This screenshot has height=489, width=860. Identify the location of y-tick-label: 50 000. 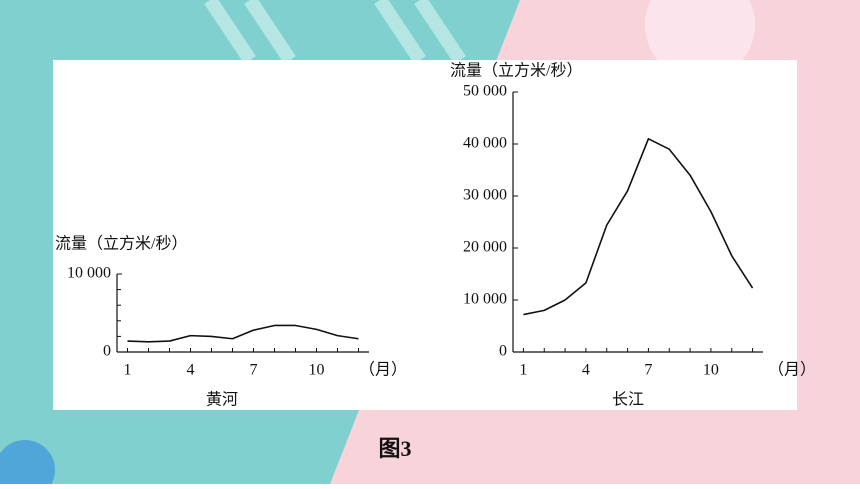
(485, 91).